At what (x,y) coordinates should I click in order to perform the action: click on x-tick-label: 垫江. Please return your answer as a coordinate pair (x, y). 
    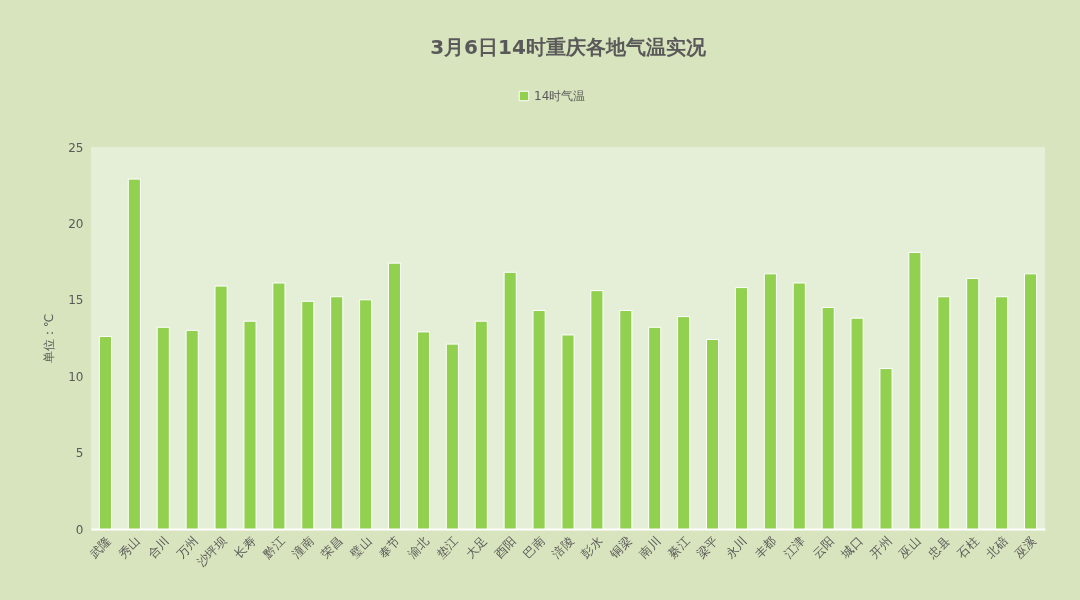
    Looking at the image, I should click on (447, 547).